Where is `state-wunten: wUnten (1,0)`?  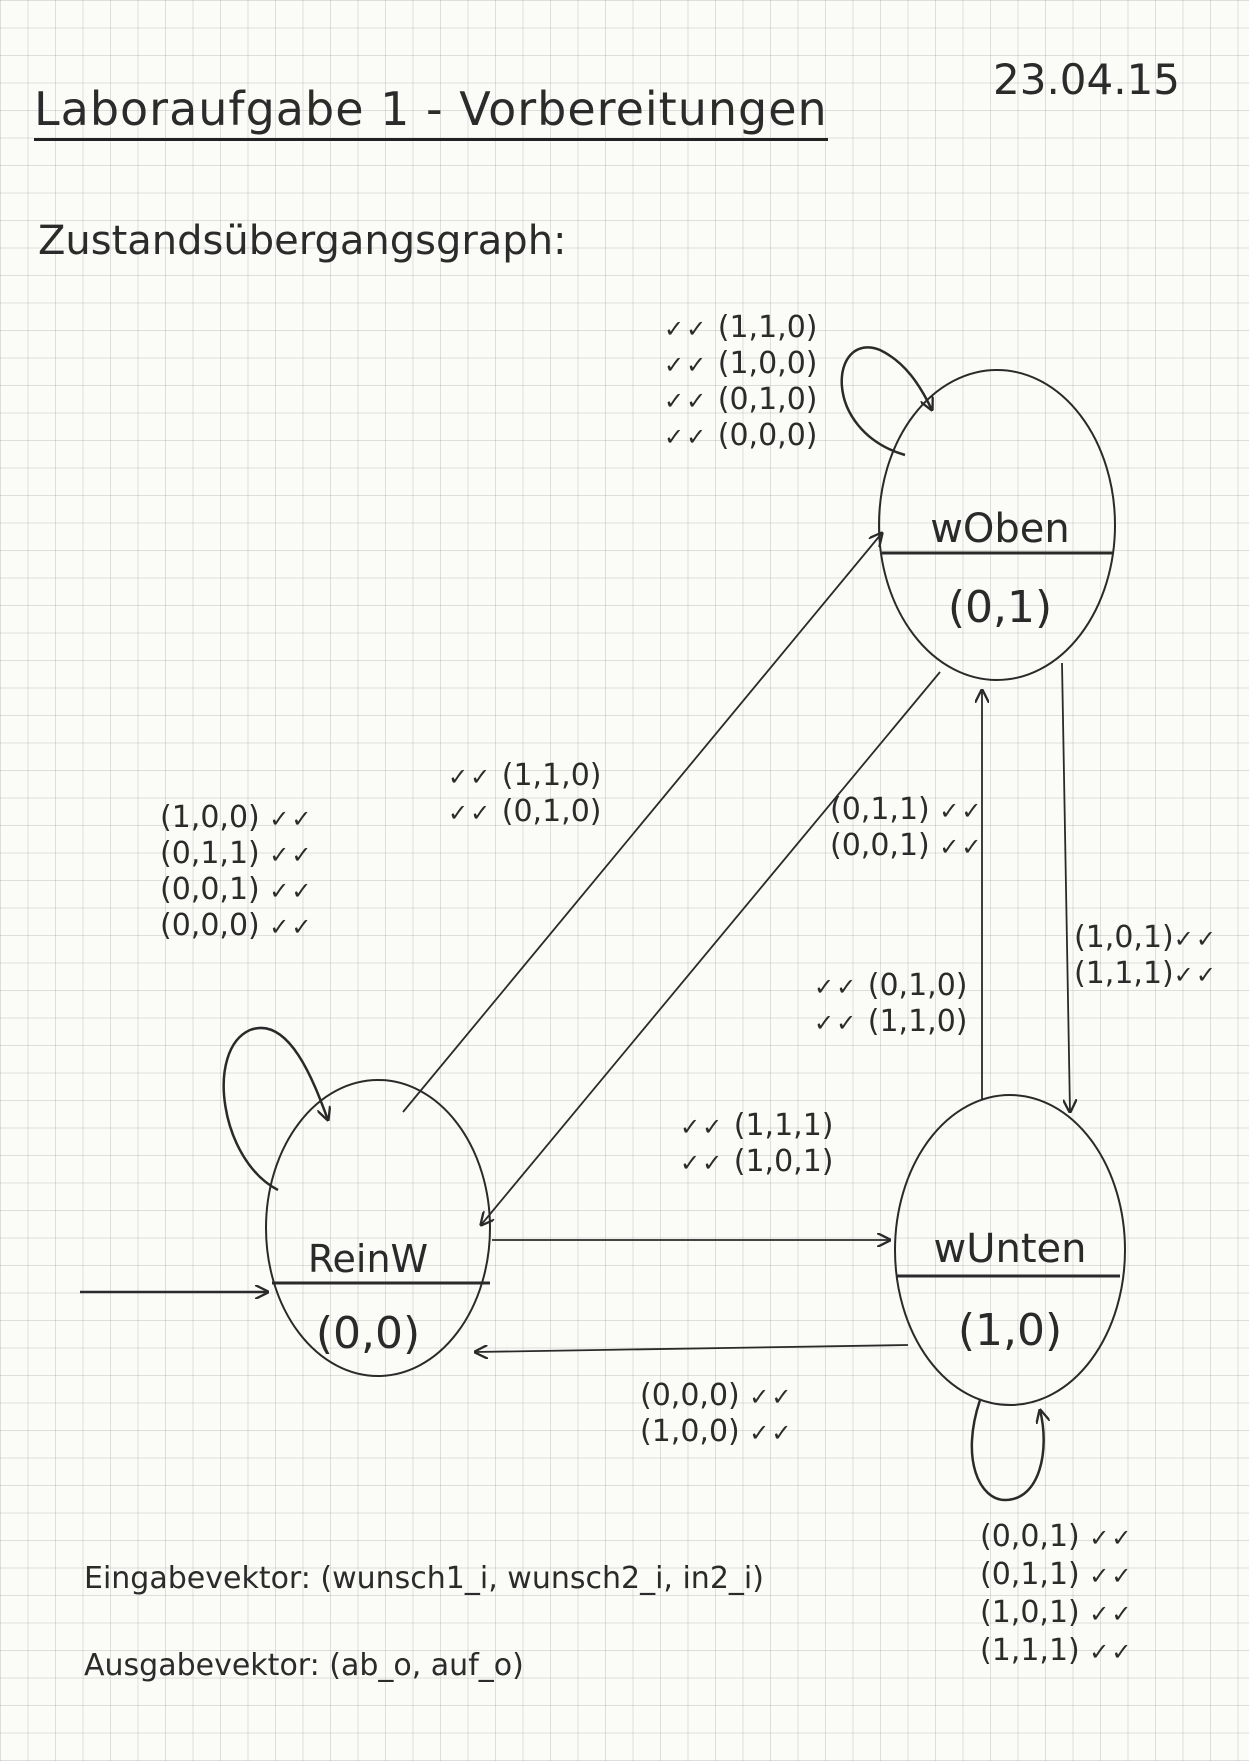
state-wunten: wUnten (1,0) is located at coordinates (1010, 1250).